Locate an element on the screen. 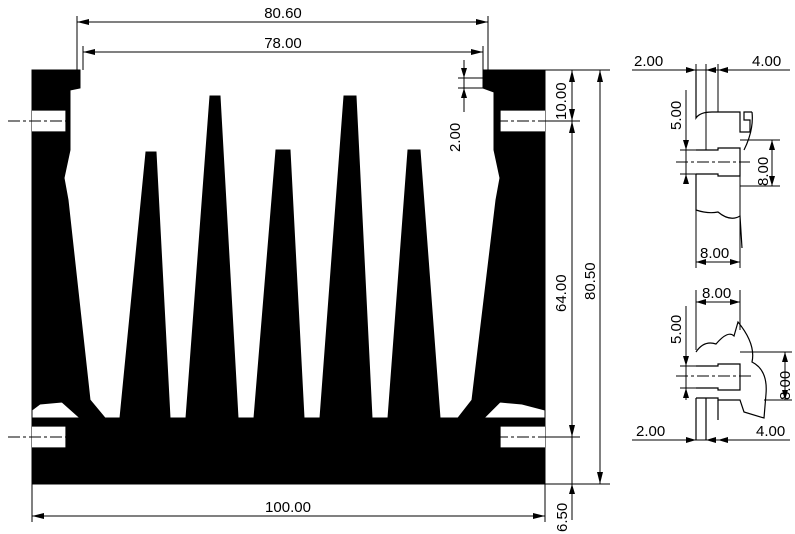 This screenshot has width=795, height=534. dim-top-flange: 10.00 is located at coordinates (577, 95).